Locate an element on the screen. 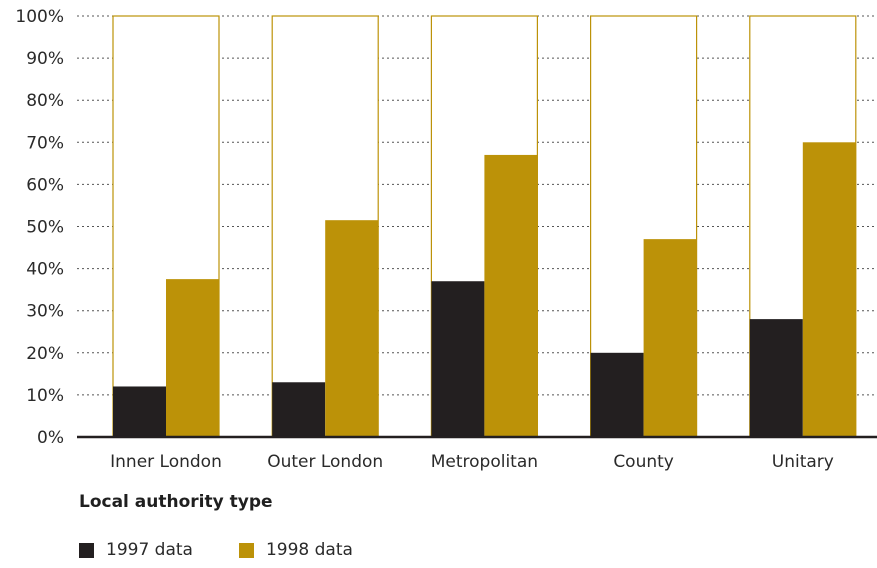  legend: 1997 data 1998 data is located at coordinates (239, 550).